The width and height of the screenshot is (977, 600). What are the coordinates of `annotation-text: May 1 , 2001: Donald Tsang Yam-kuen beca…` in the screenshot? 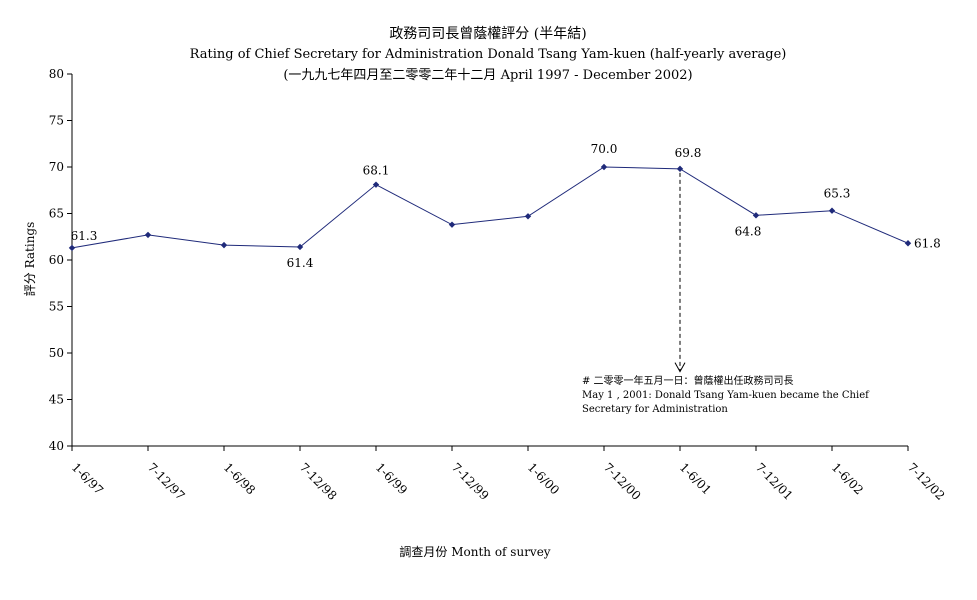 It's located at (726, 395).